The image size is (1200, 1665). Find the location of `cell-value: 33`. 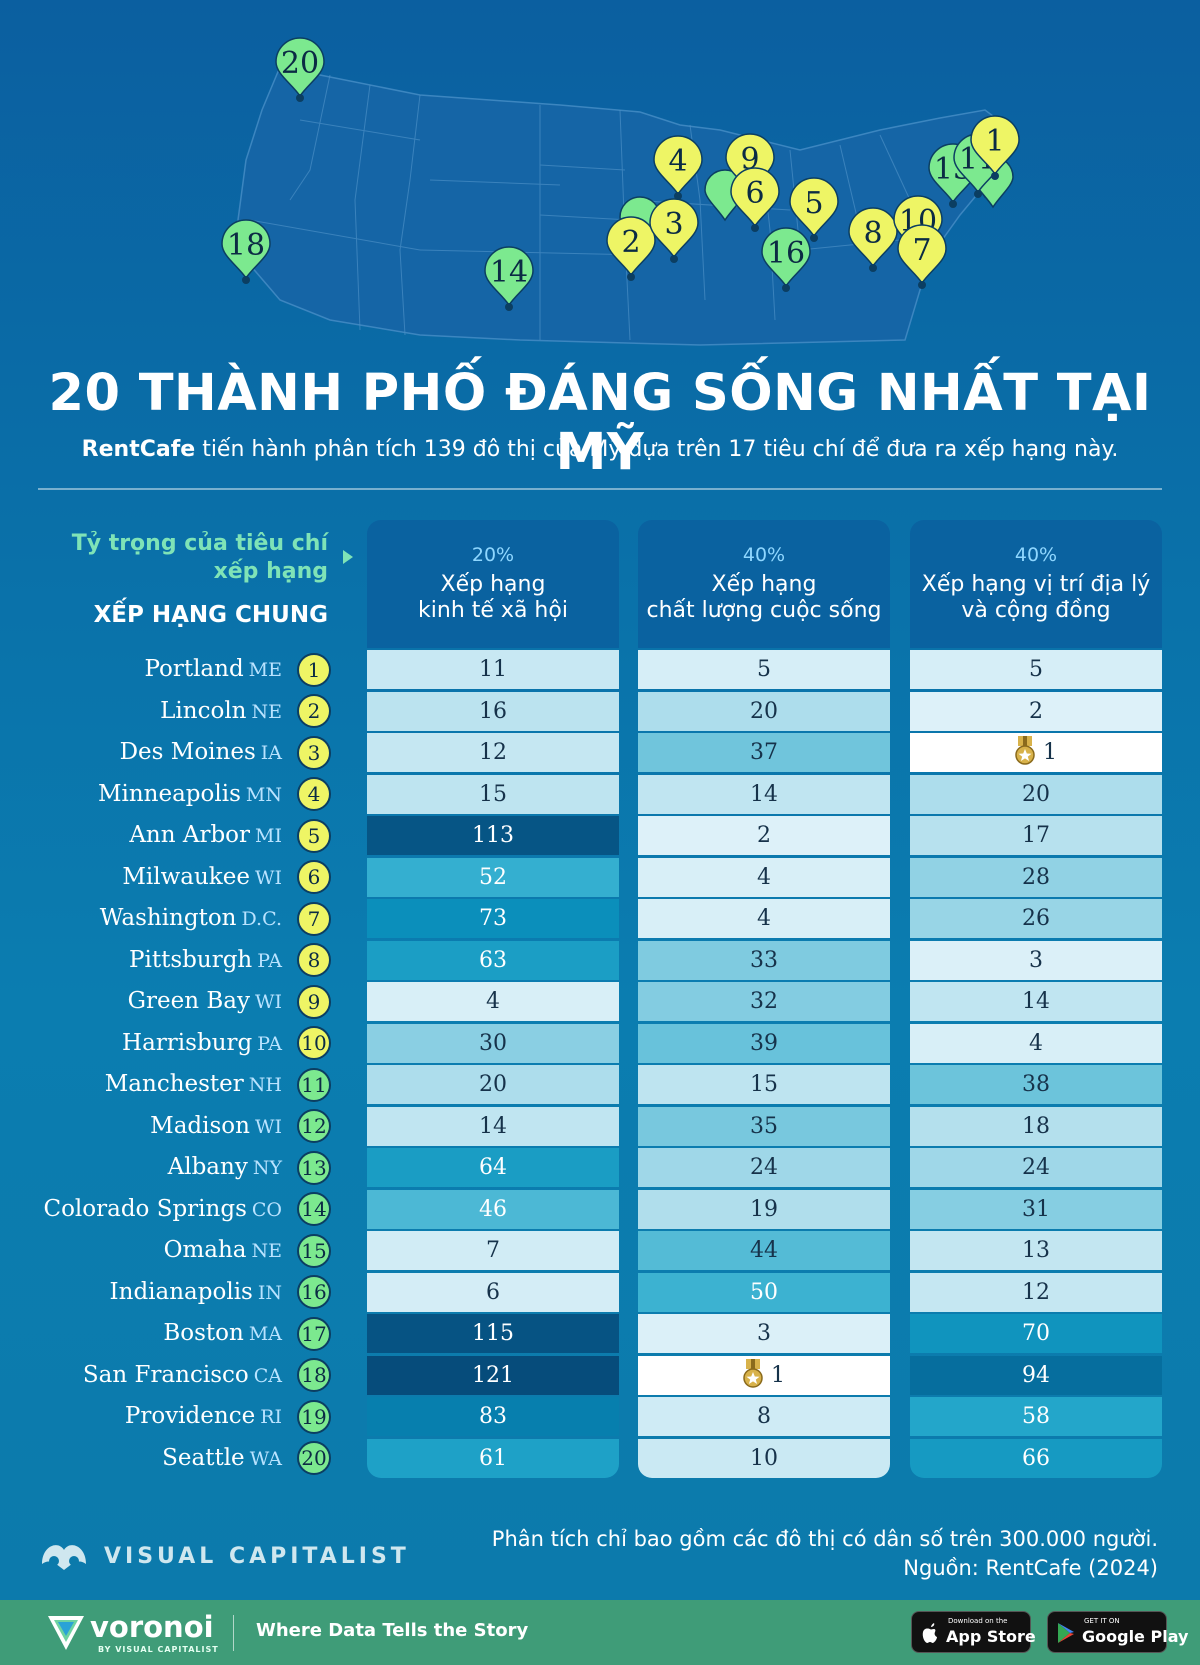

cell-value: 33 is located at coordinates (764, 960).